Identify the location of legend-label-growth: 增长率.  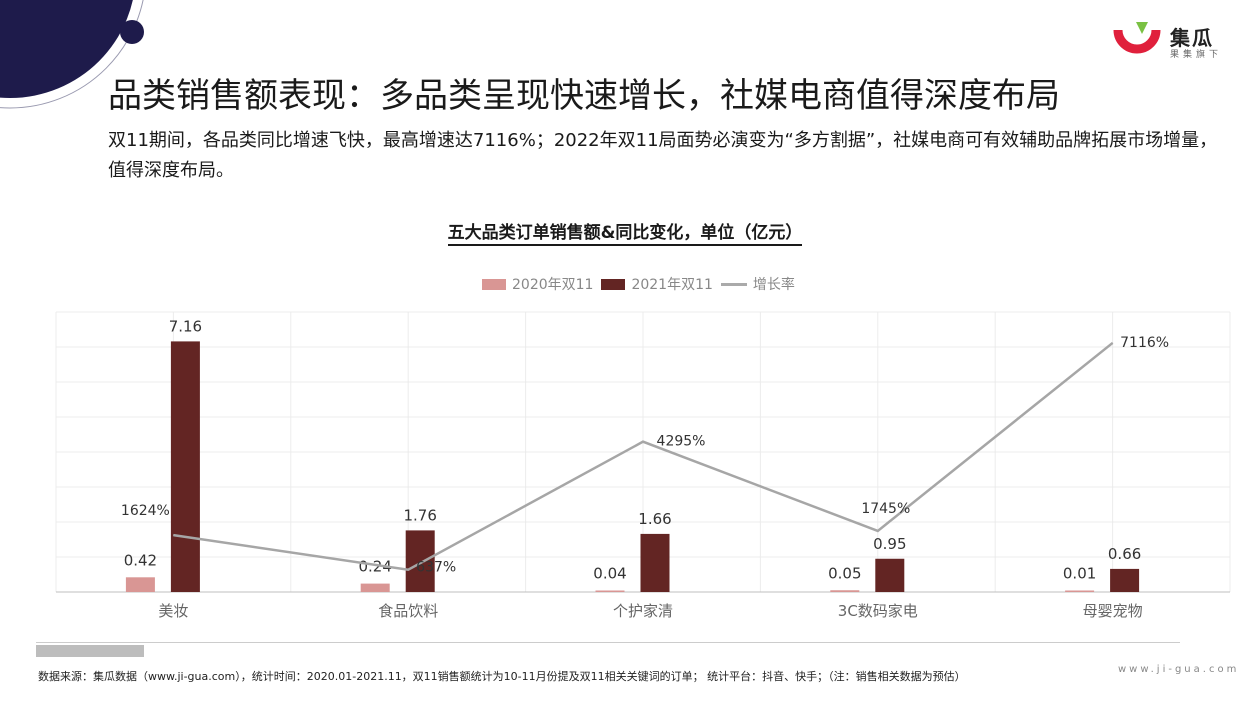
(773, 285).